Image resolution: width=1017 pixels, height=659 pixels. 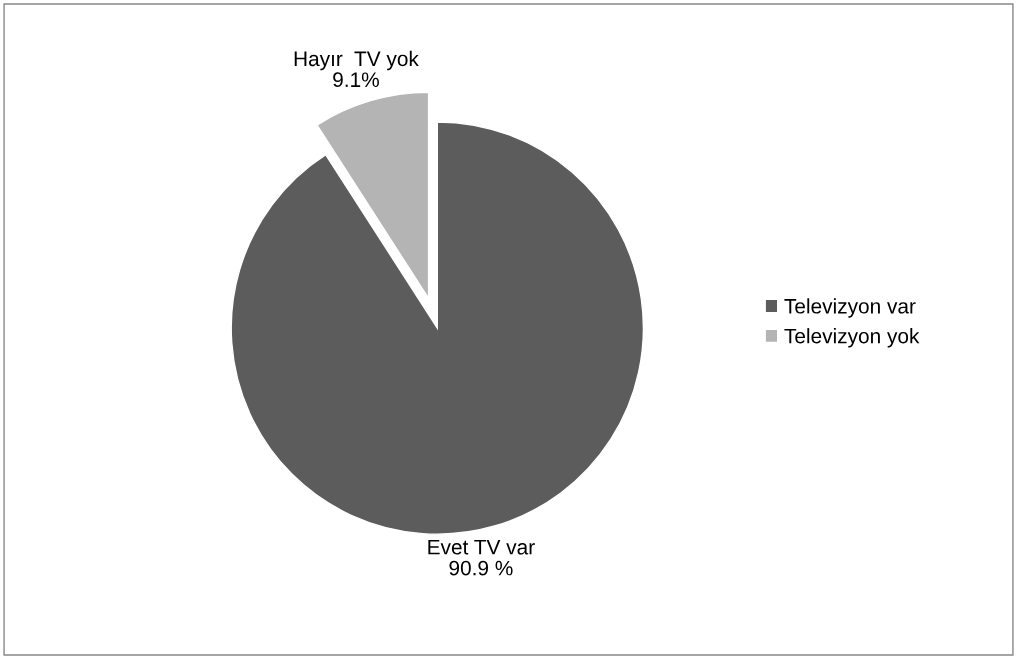 I want to click on data-label: Hayır TV yok 9.1%, so click(x=356, y=69).